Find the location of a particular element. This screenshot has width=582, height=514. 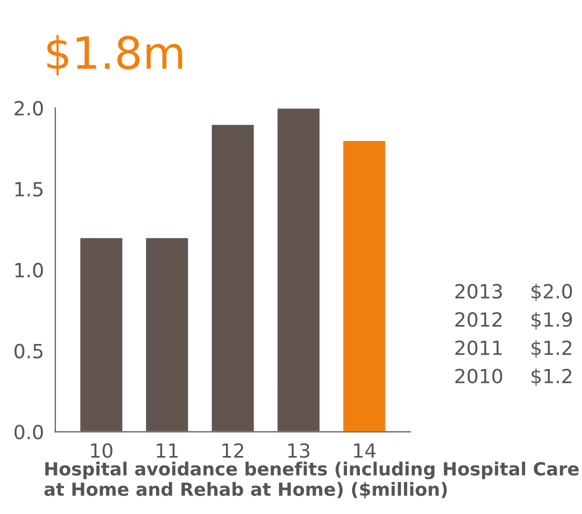

x-tick-label: 13 is located at coordinates (299, 450).